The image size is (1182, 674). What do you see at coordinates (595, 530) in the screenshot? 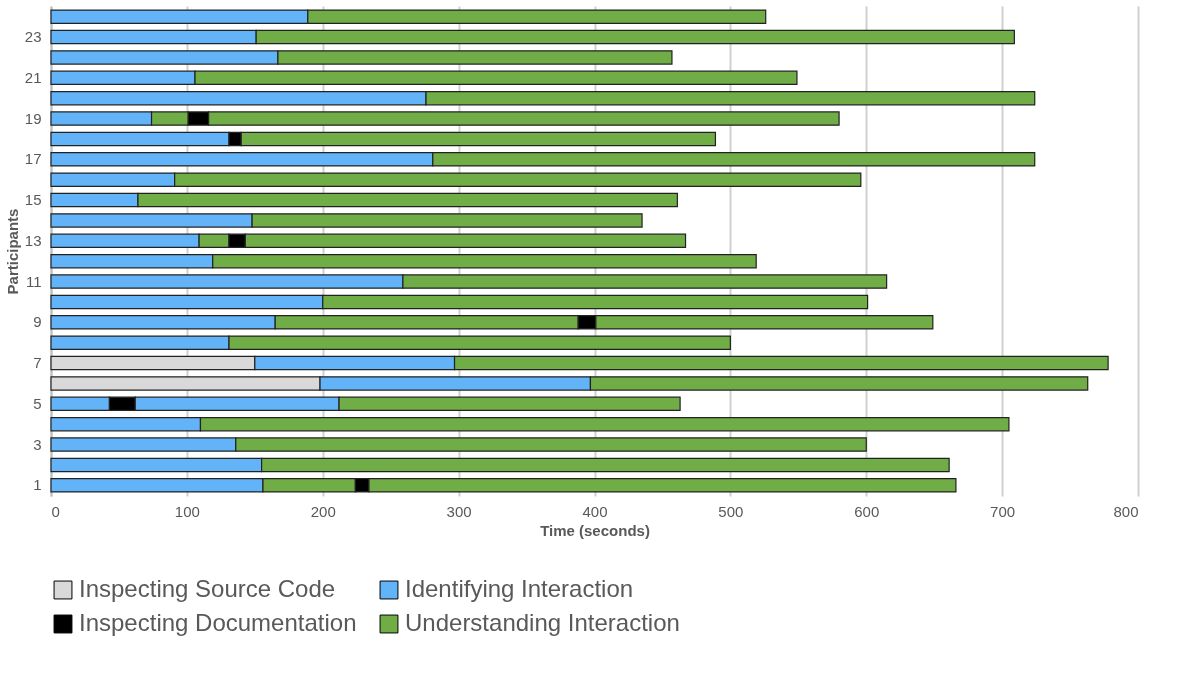
I see `x-axis-title: Time (seconds)` at bounding box center [595, 530].